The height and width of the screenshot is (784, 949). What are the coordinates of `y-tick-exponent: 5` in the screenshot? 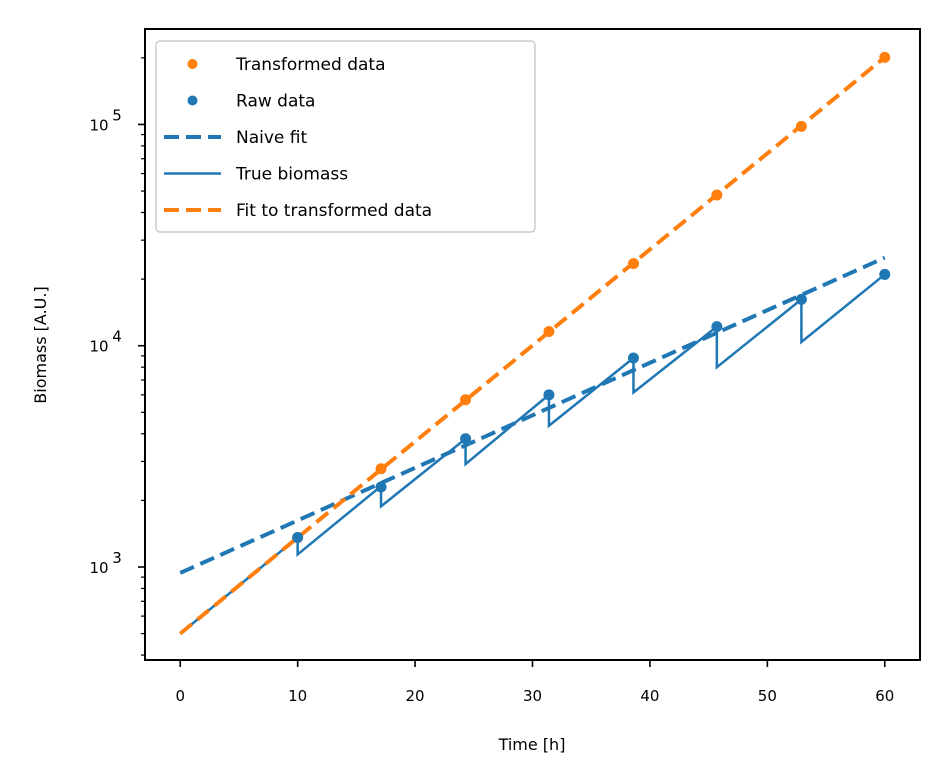 It's located at (117, 115).